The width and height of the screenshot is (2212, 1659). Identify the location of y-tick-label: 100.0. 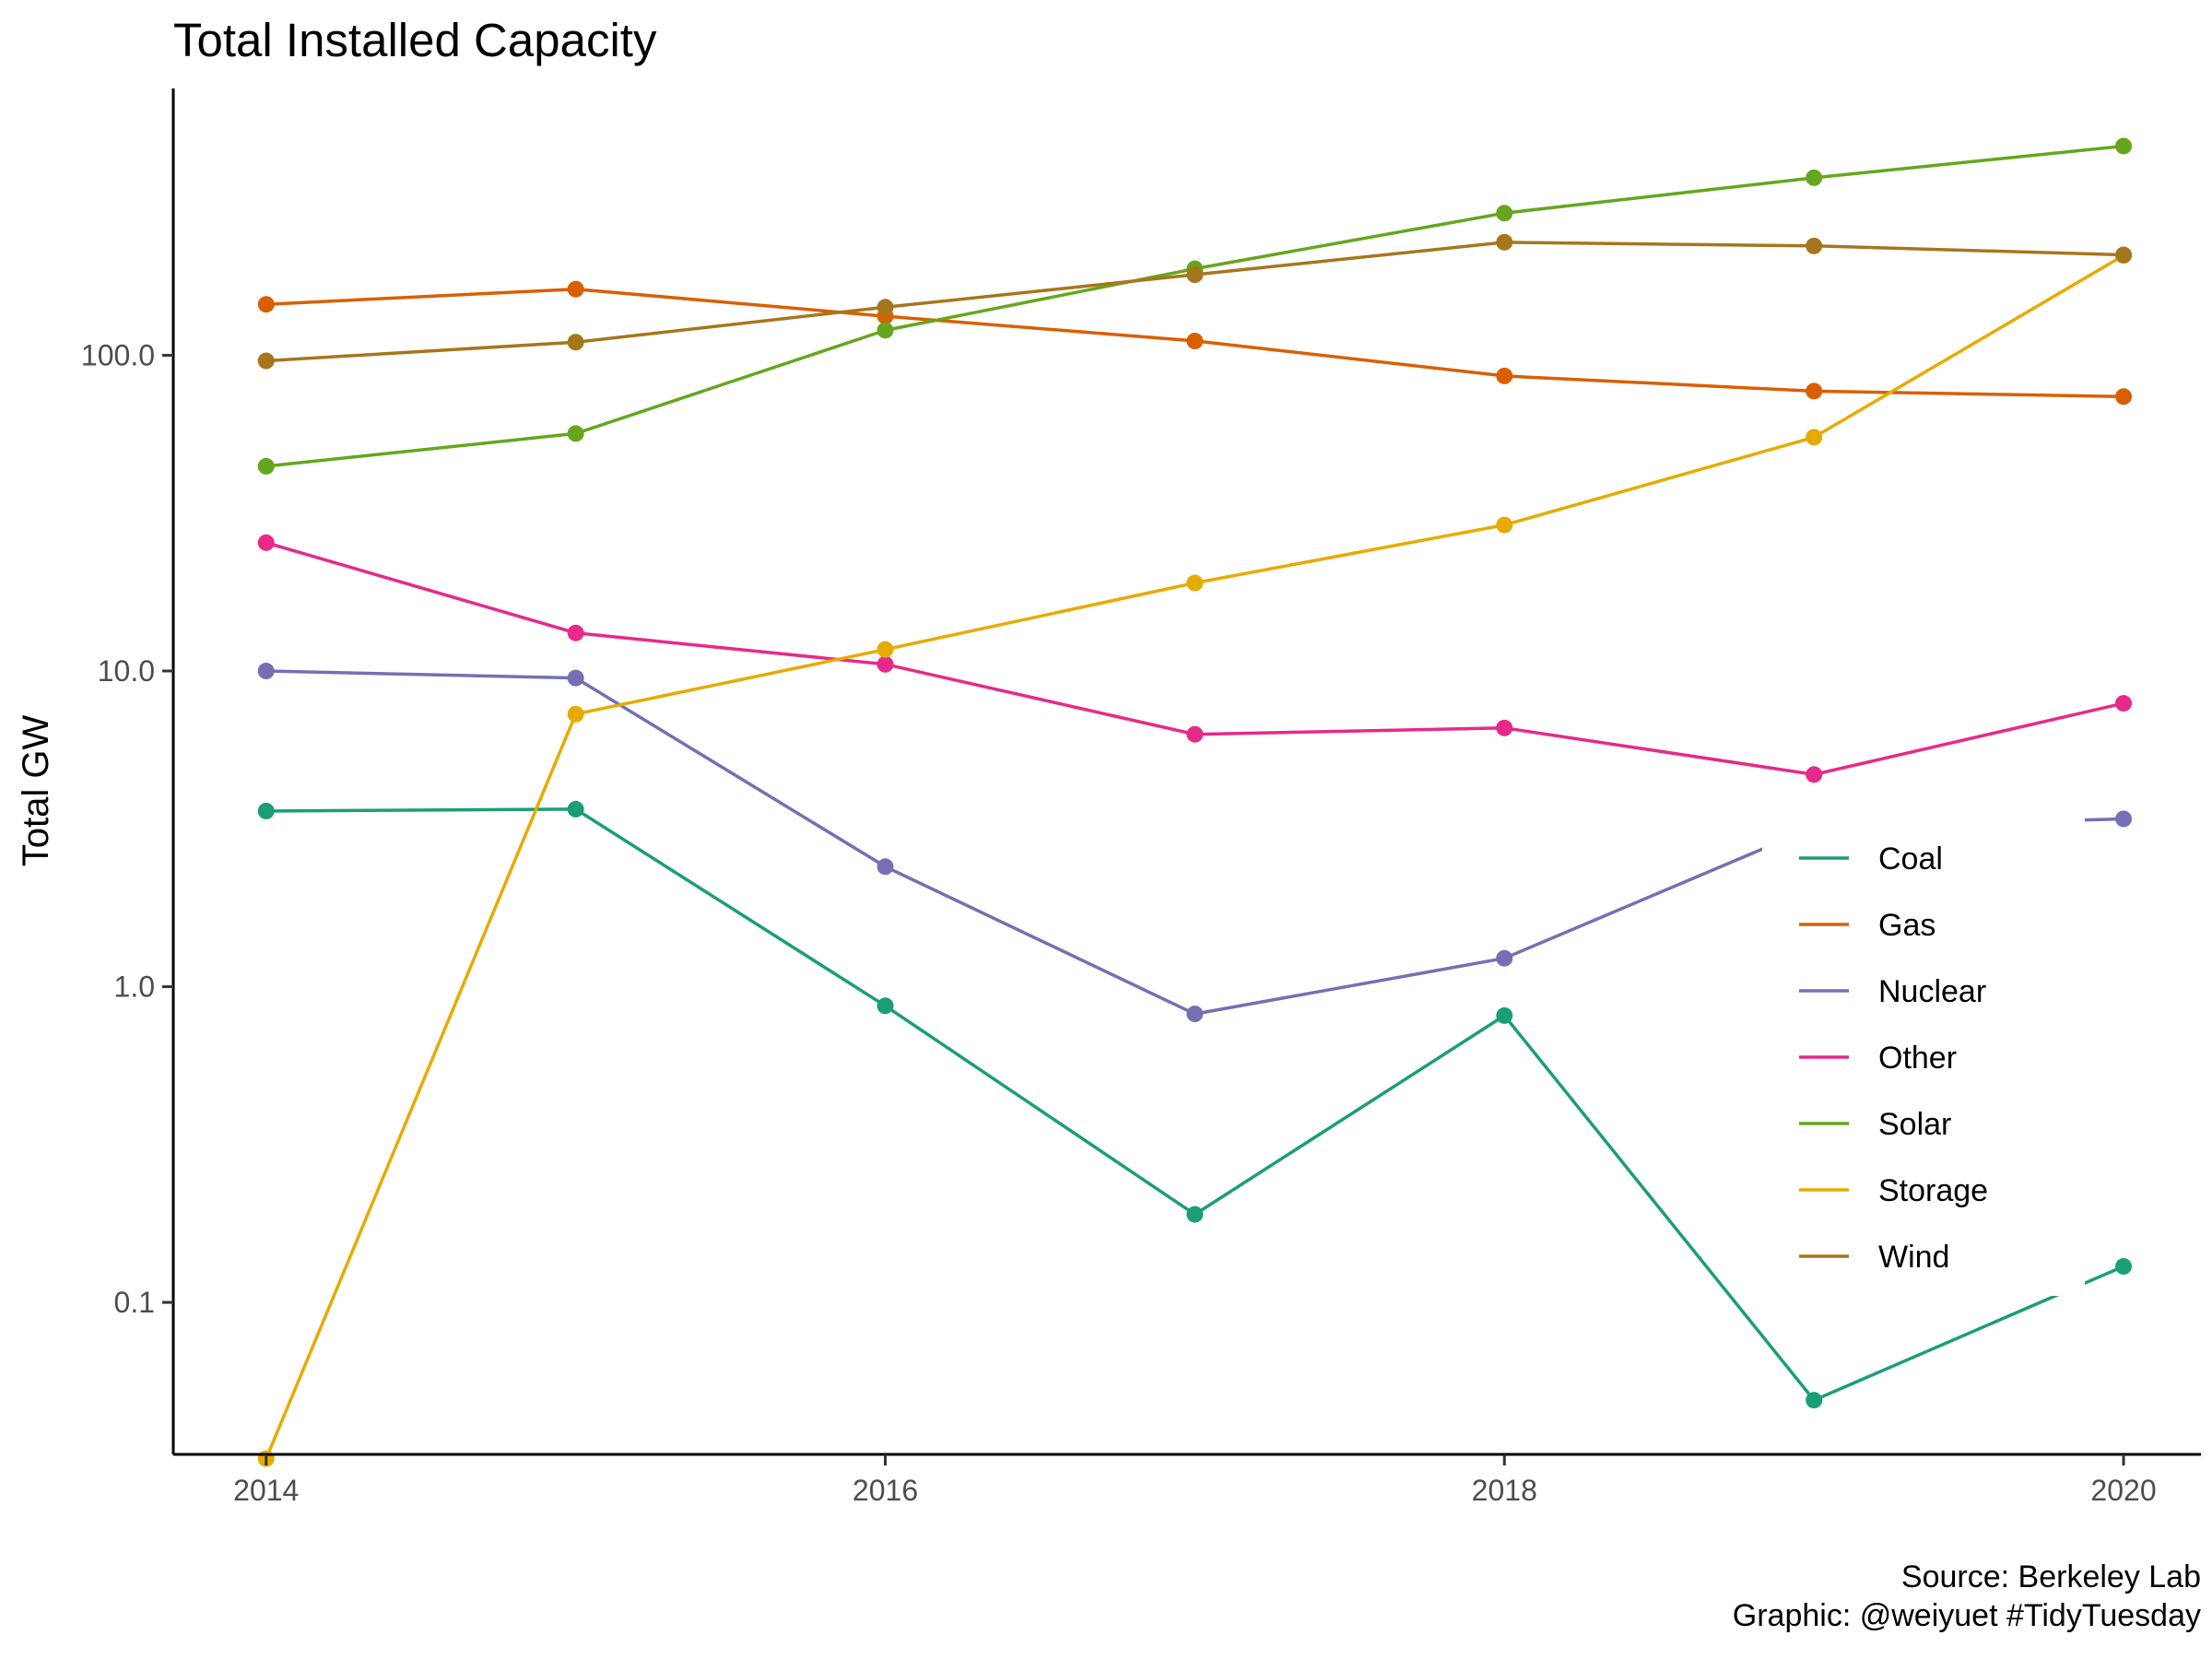
(118, 354).